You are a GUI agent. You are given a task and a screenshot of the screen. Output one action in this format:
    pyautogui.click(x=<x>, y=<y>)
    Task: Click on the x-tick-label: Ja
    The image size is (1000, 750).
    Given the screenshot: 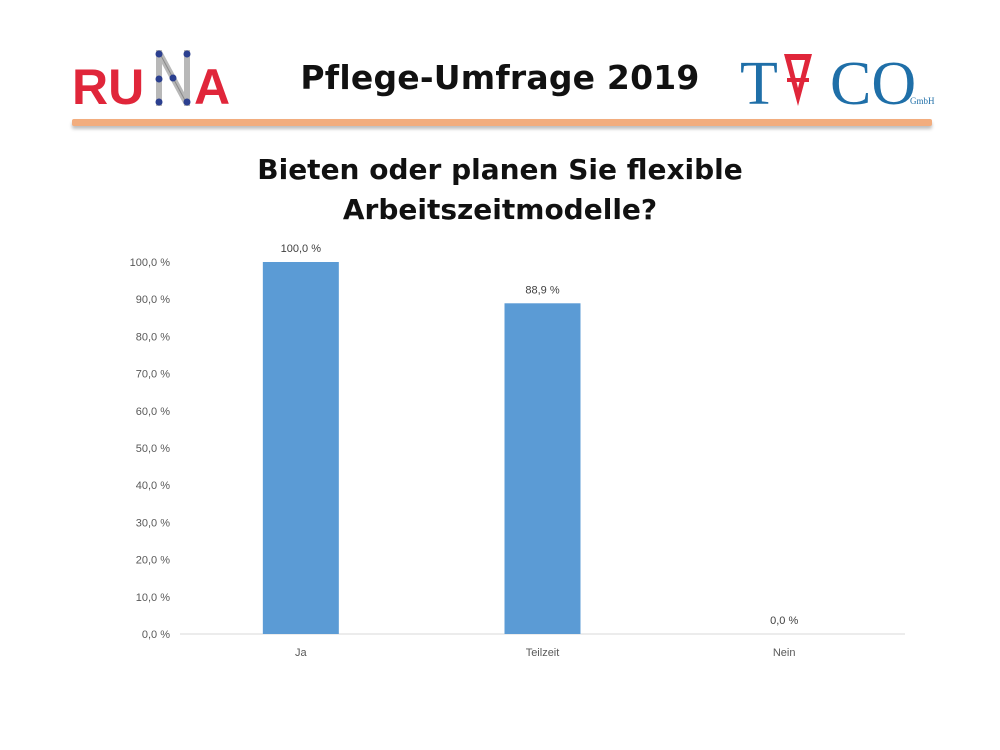 What is the action you would take?
    pyautogui.click(x=301, y=653)
    